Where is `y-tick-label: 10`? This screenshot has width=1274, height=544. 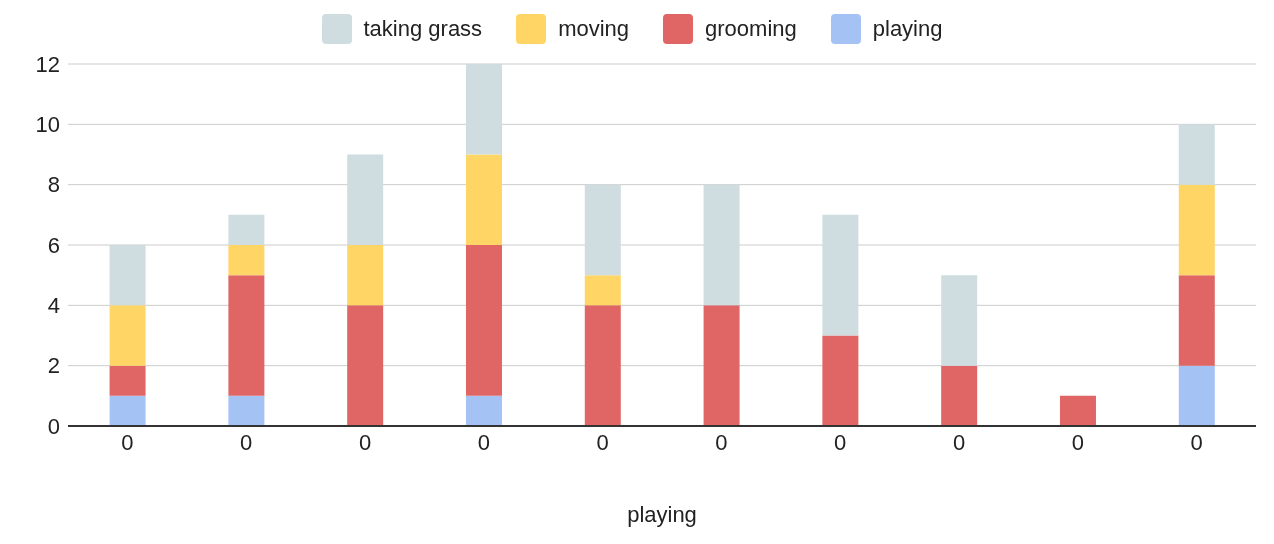
y-tick-label: 10 is located at coordinates (47, 125).